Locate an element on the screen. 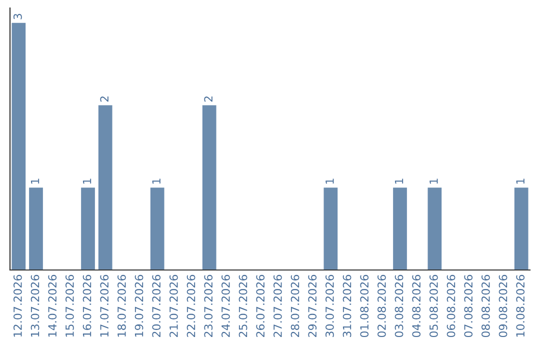 Image resolution: width=540 pixels, height=340 pixels. x-tick-label: 28.07.2026 is located at coordinates (295, 305).